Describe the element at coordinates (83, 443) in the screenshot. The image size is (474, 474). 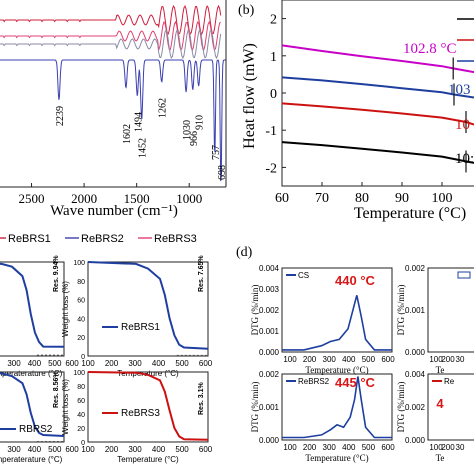
I see `tga-ytick-label-3-5: 0` at that location.